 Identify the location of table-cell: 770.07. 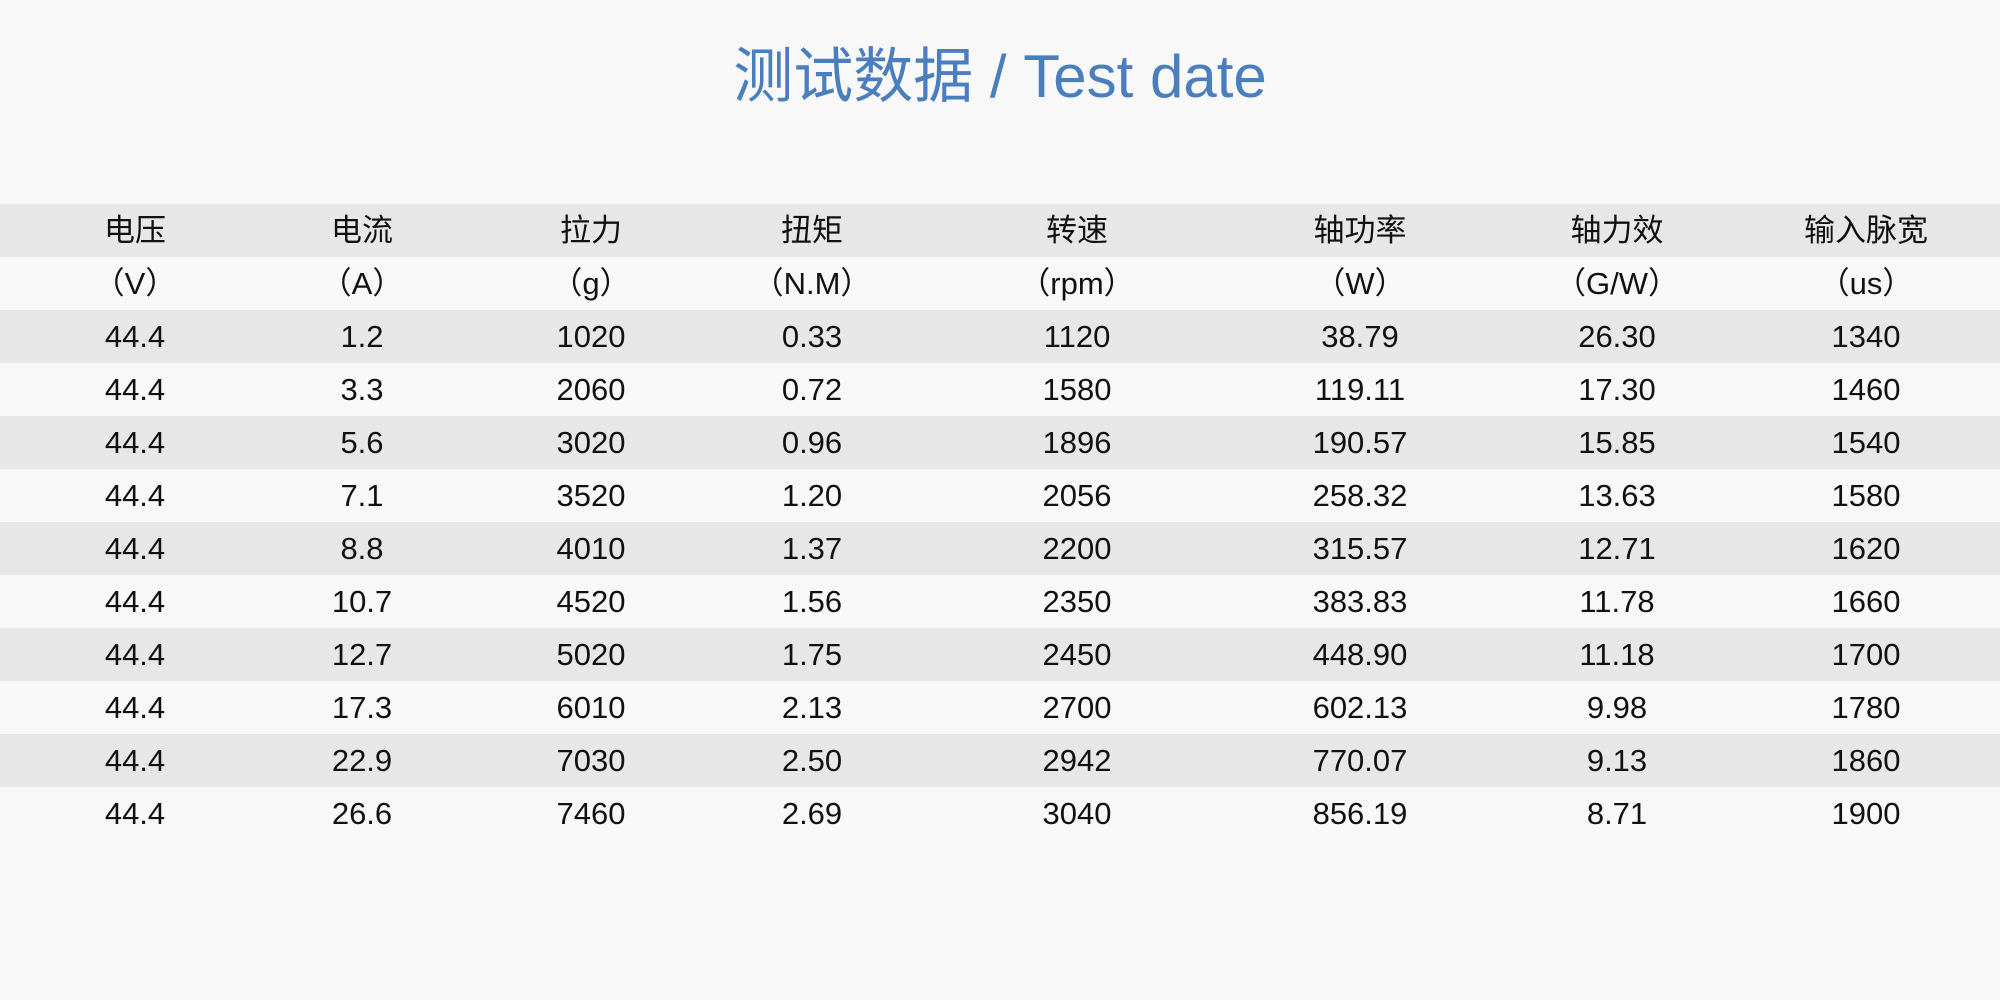
(1360, 760).